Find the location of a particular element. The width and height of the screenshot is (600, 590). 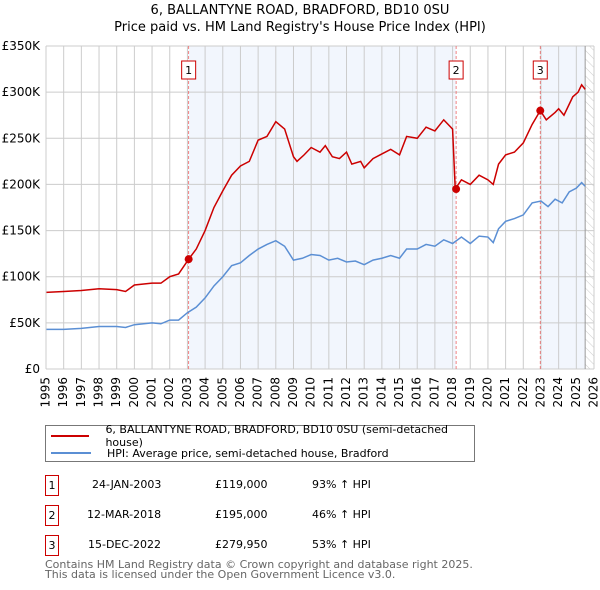

forecast-hatch is located at coordinates (589, 207).